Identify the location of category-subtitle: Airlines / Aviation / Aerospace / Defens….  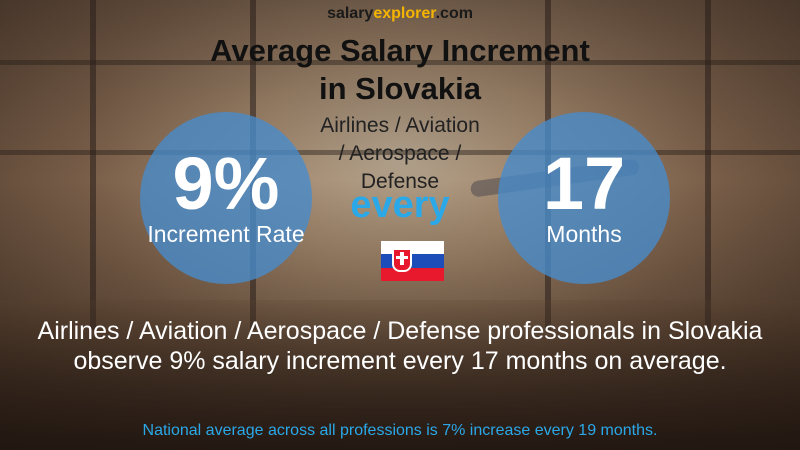
(400, 154).